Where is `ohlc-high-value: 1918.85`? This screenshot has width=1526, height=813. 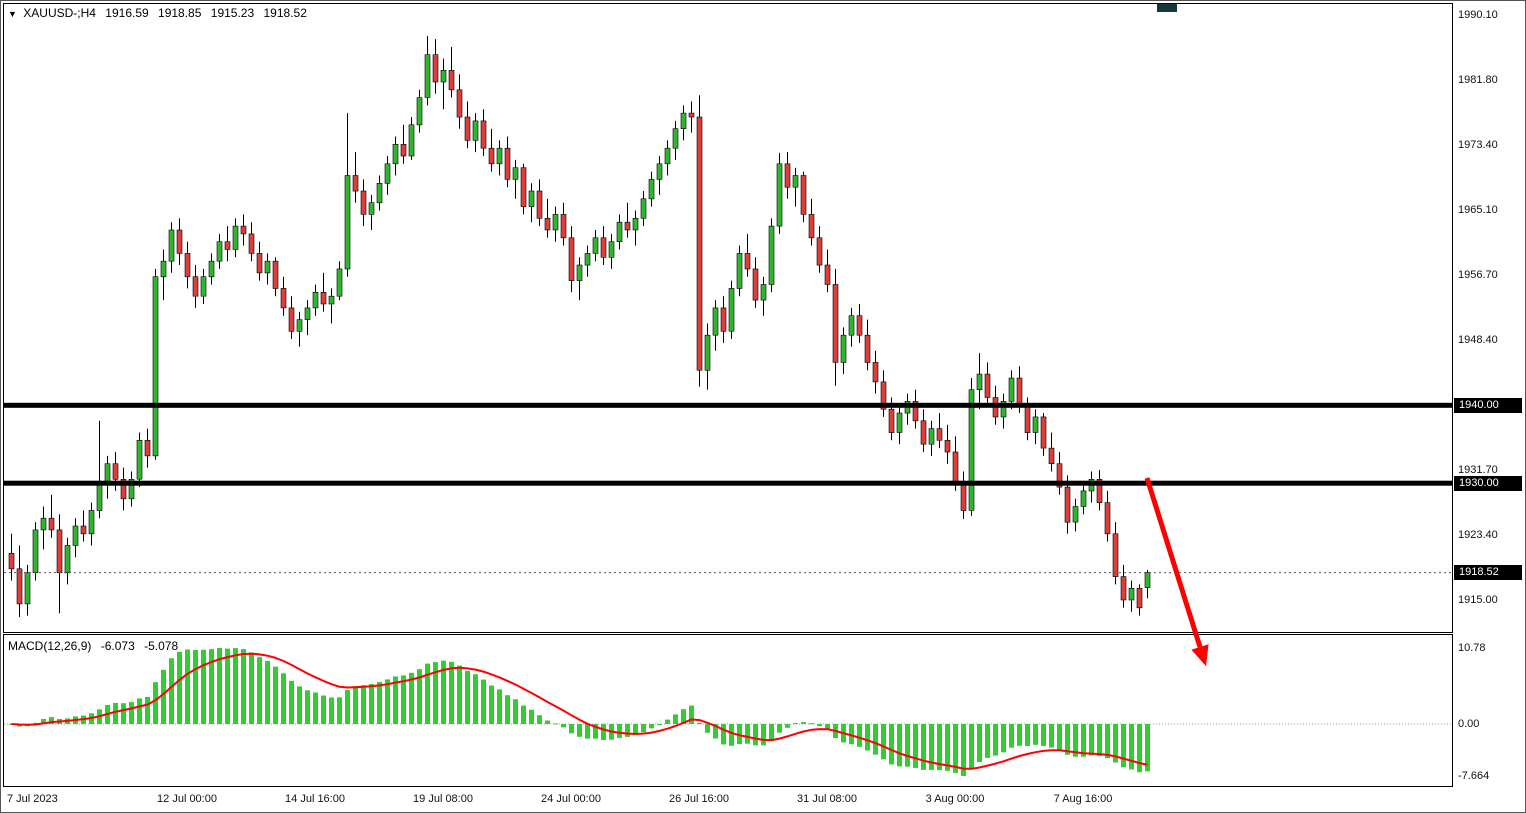
ohlc-high-value: 1918.85 is located at coordinates (180, 13).